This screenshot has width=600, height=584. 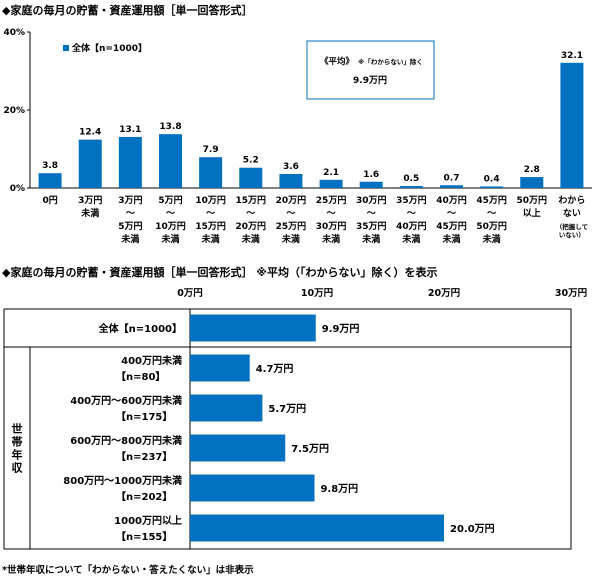 I want to click on category-label: 0円, so click(x=49, y=200).